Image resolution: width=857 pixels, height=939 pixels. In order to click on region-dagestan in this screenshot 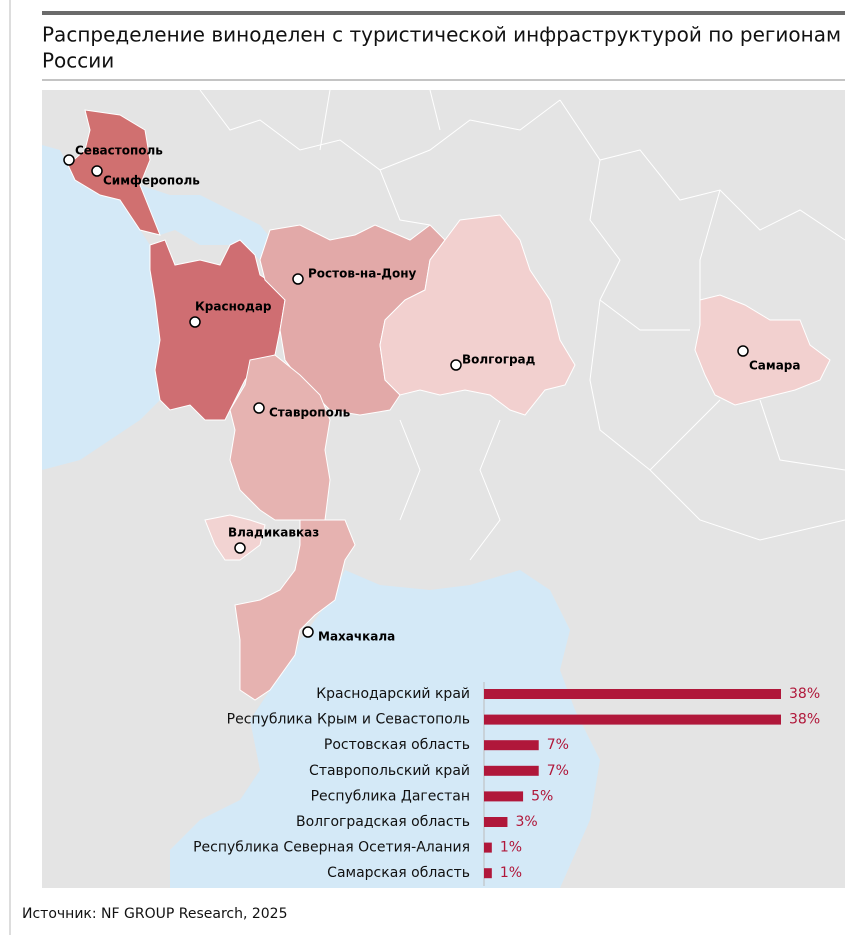, I will do `click(295, 610)`.